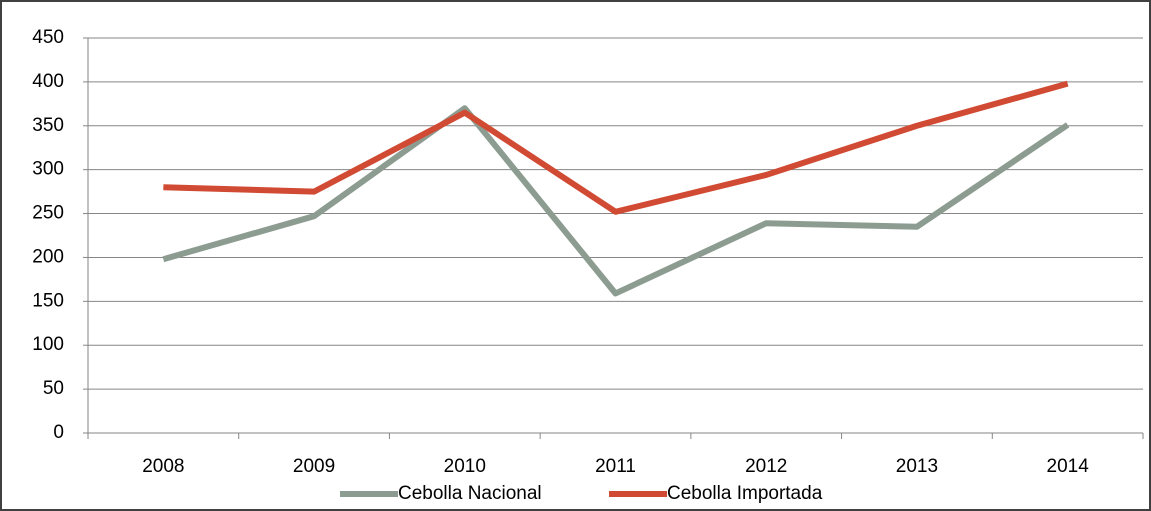  I want to click on x-tick-label: 2013, so click(917, 466).